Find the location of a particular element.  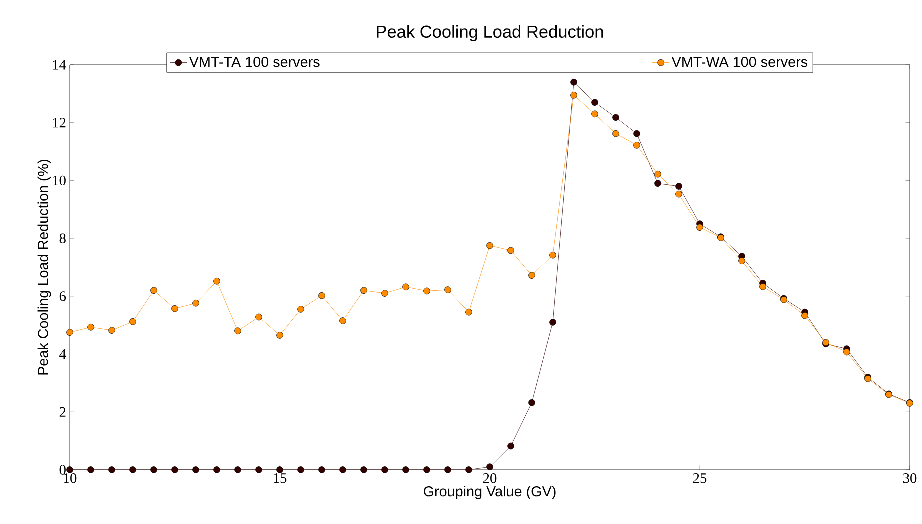

x-tick-label: 15 is located at coordinates (280, 479).